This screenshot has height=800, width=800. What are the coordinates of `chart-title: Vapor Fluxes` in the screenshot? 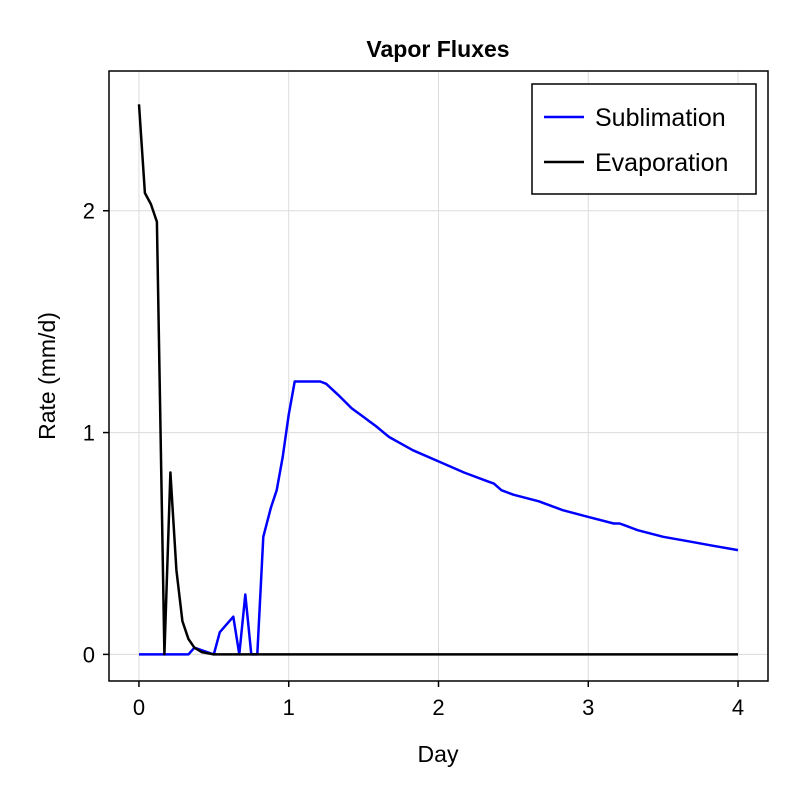 It's located at (437, 49).